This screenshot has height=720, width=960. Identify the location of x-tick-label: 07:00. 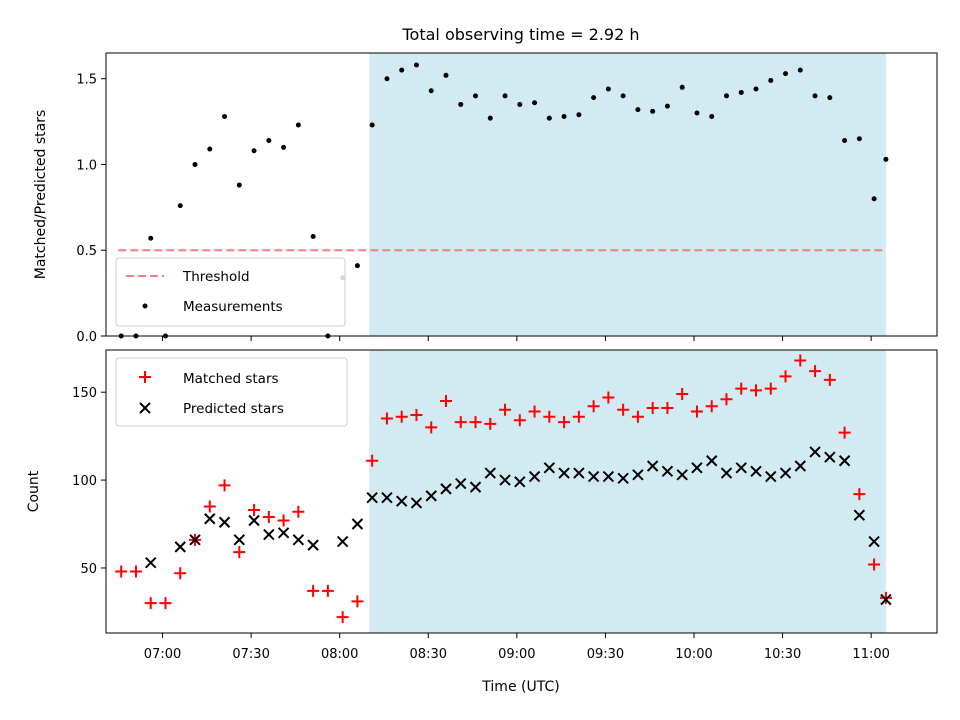
(162, 654).